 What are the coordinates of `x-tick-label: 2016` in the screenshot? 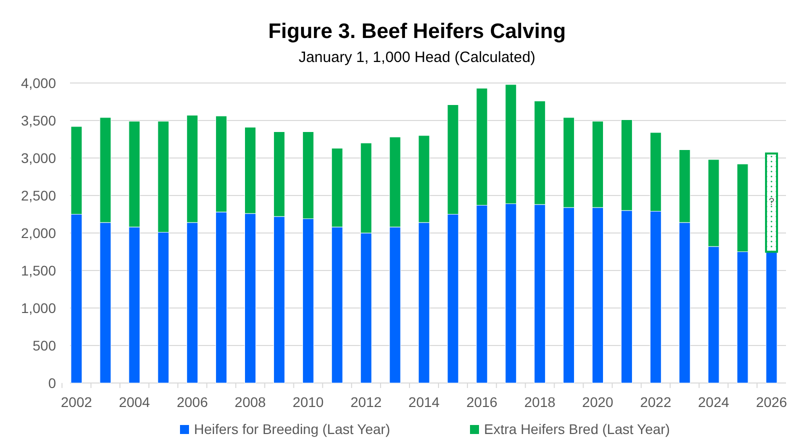 It's located at (482, 402).